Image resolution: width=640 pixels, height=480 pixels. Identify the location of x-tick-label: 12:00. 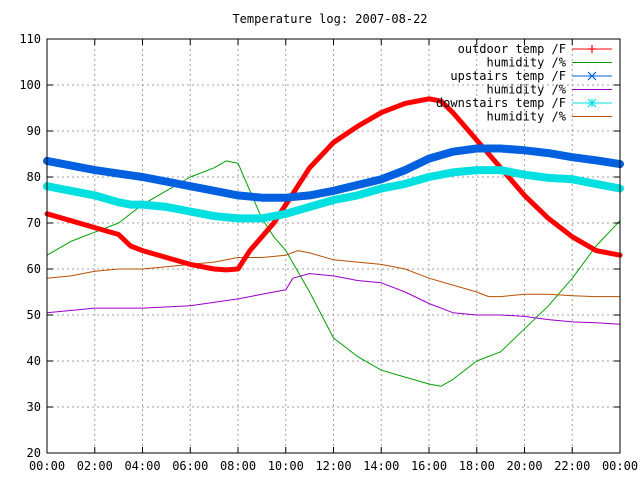
(333, 466).